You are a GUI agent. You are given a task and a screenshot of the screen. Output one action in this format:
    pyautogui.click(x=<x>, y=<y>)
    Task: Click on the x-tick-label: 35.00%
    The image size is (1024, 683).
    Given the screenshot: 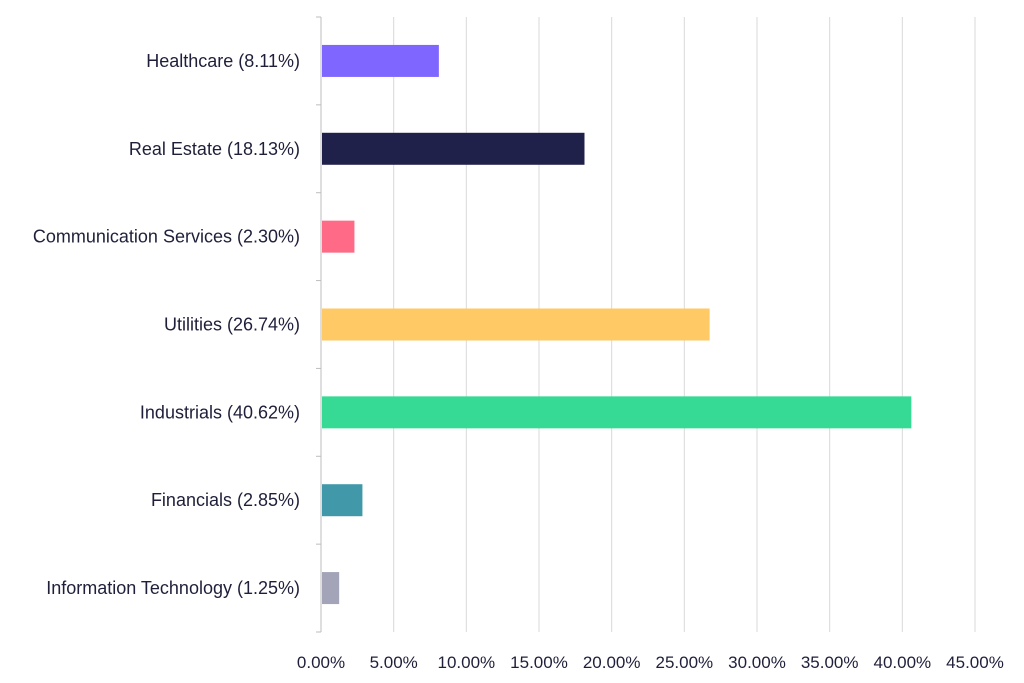 What is the action you would take?
    pyautogui.click(x=830, y=662)
    